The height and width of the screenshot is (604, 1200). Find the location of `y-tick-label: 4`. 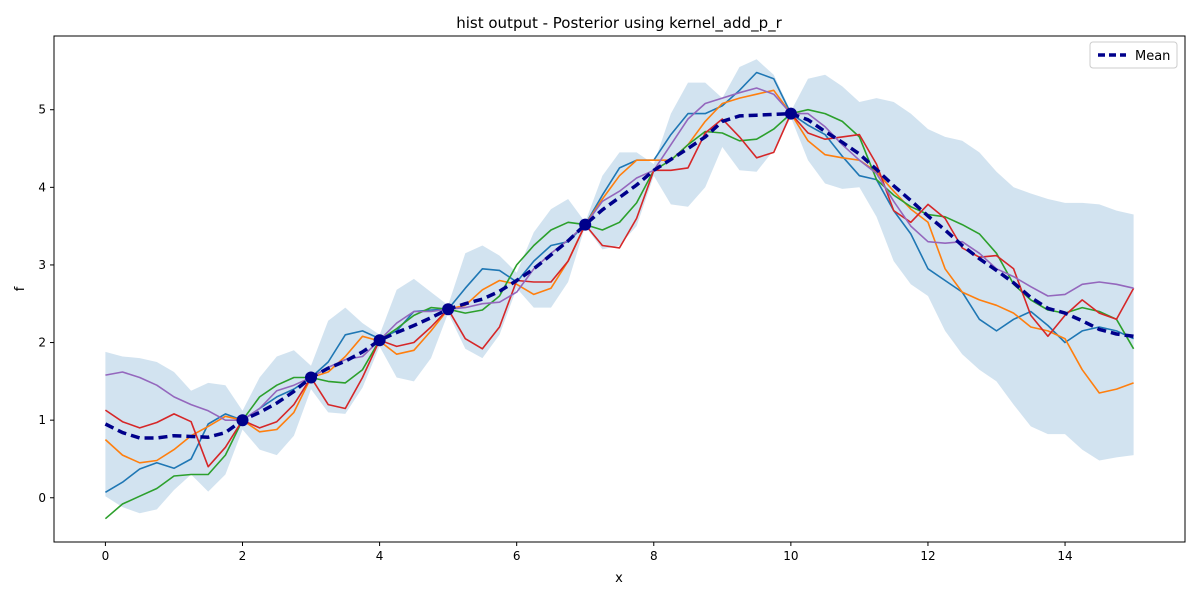

y-tick-label: 4 is located at coordinates (42, 187).